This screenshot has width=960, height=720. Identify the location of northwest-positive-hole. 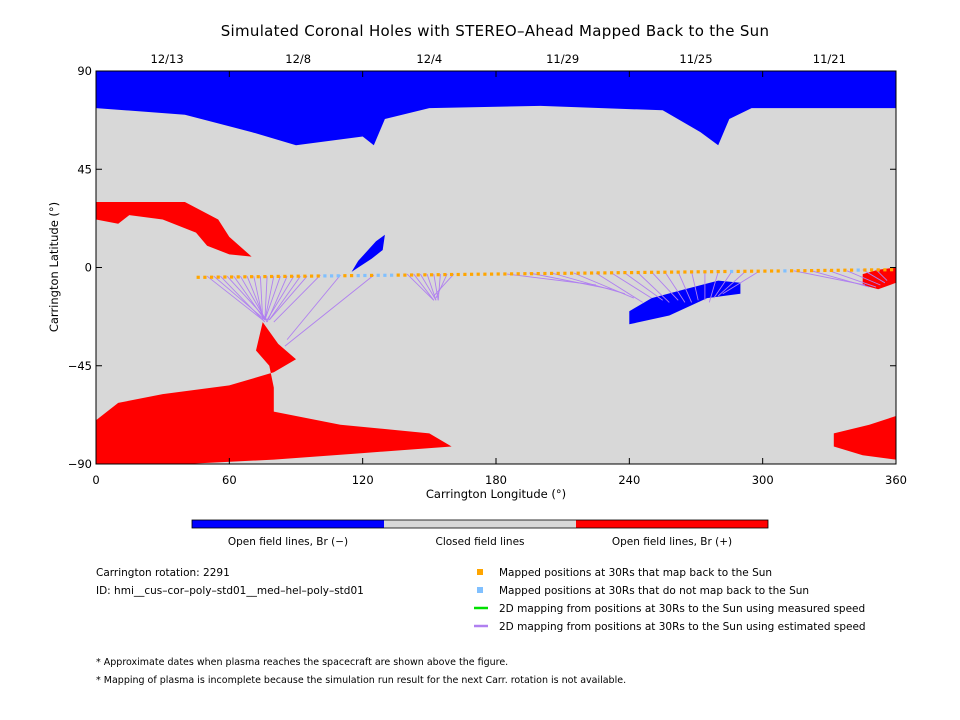
(174, 229).